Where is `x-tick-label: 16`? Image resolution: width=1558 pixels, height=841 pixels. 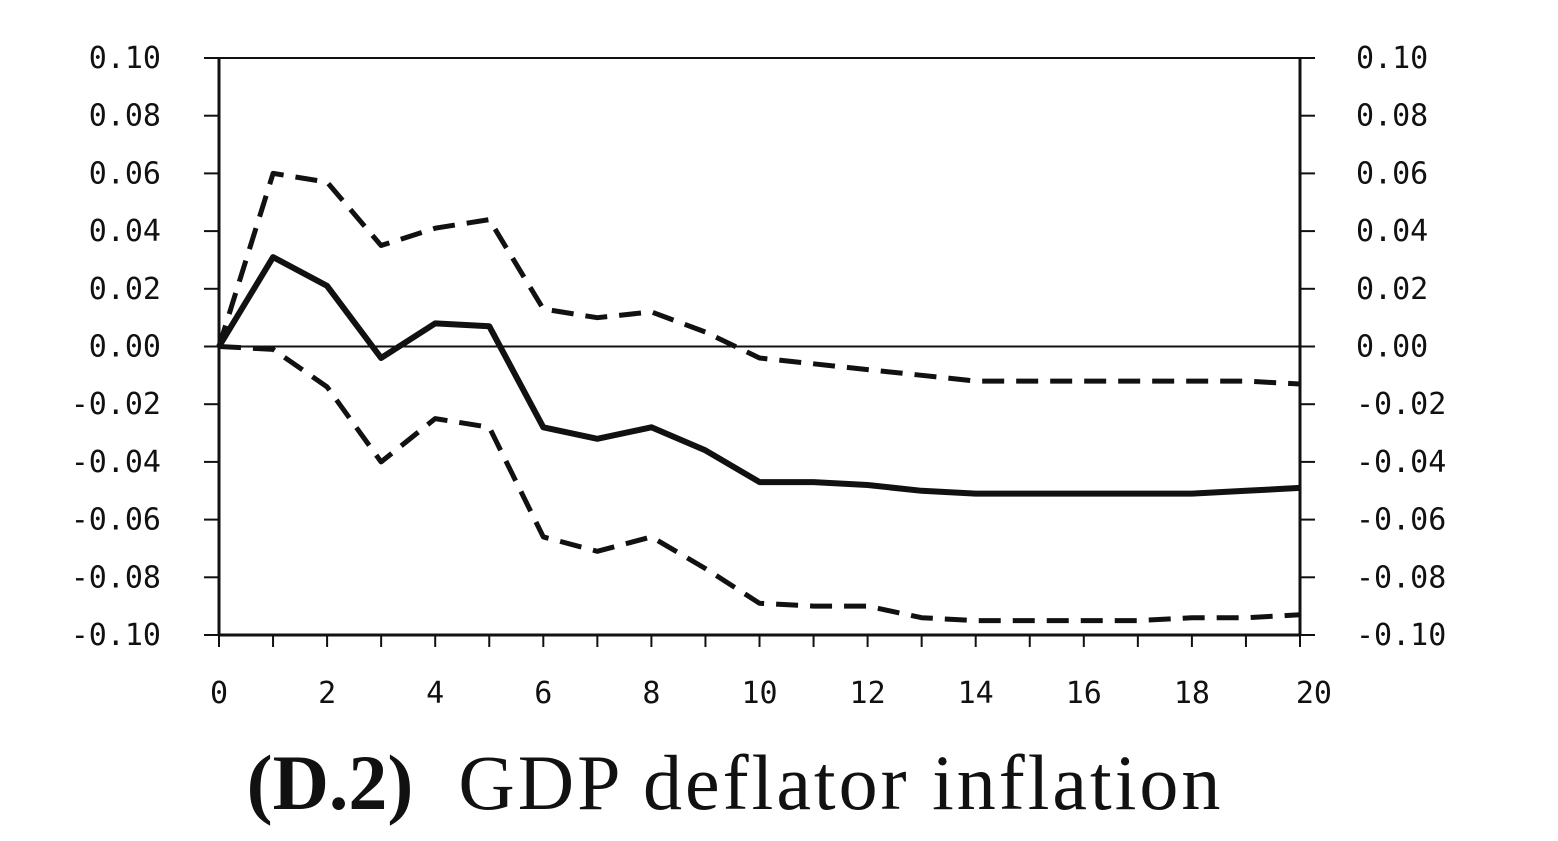 x-tick-label: 16 is located at coordinates (1084, 693).